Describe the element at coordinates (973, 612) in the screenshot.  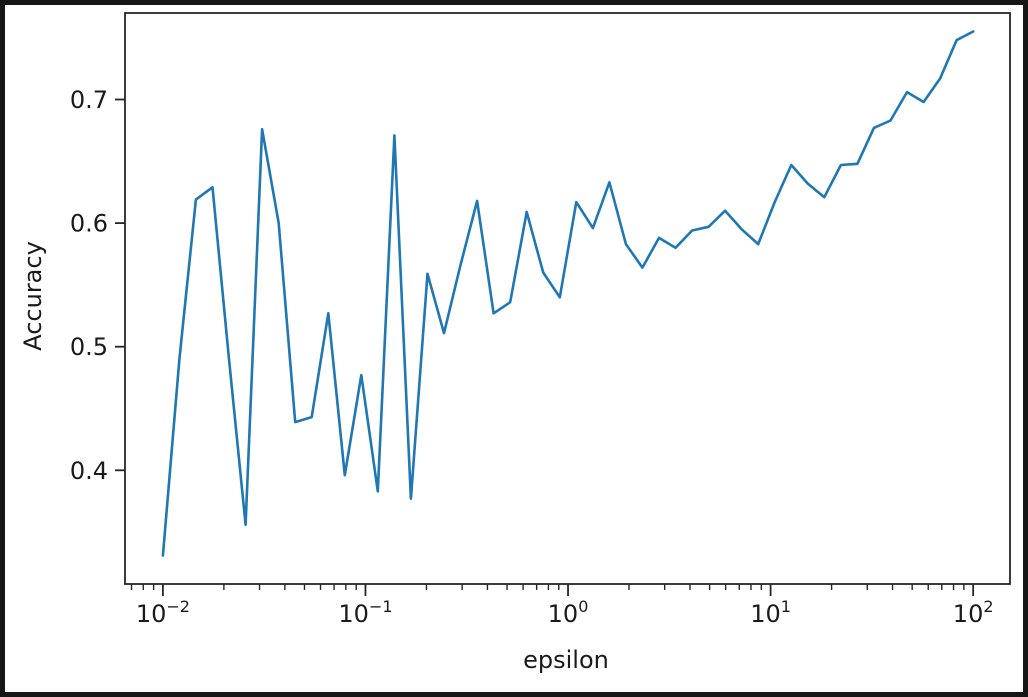
I see `x-tick-label: 10²` at that location.